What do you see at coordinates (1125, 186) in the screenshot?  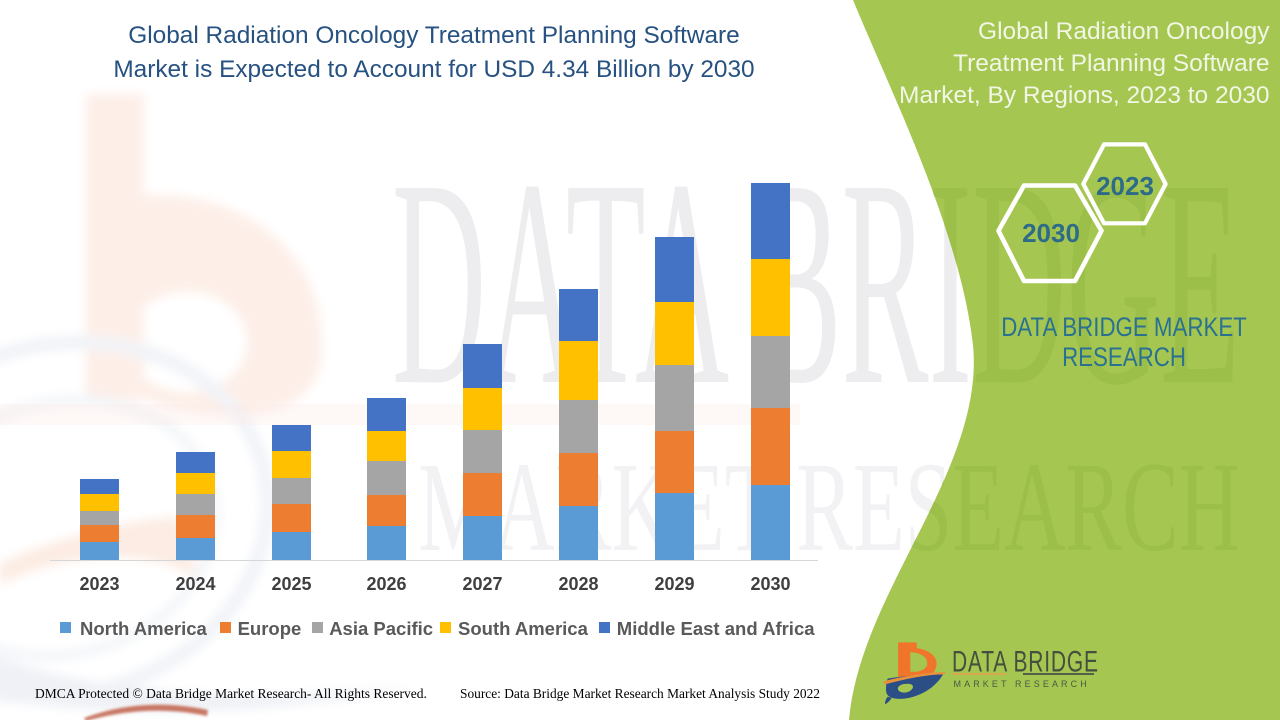 I see `svg-text: 2023` at bounding box center [1125, 186].